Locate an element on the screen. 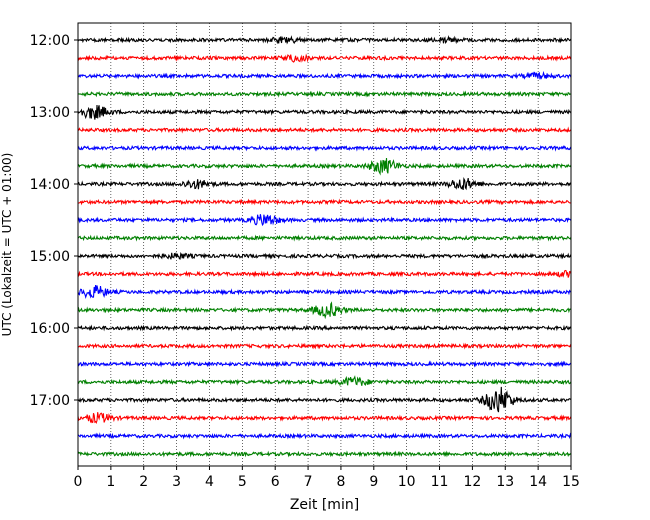 The height and width of the screenshot is (520, 650). y-tick-label-2: 14:00 is located at coordinates (50, 185).